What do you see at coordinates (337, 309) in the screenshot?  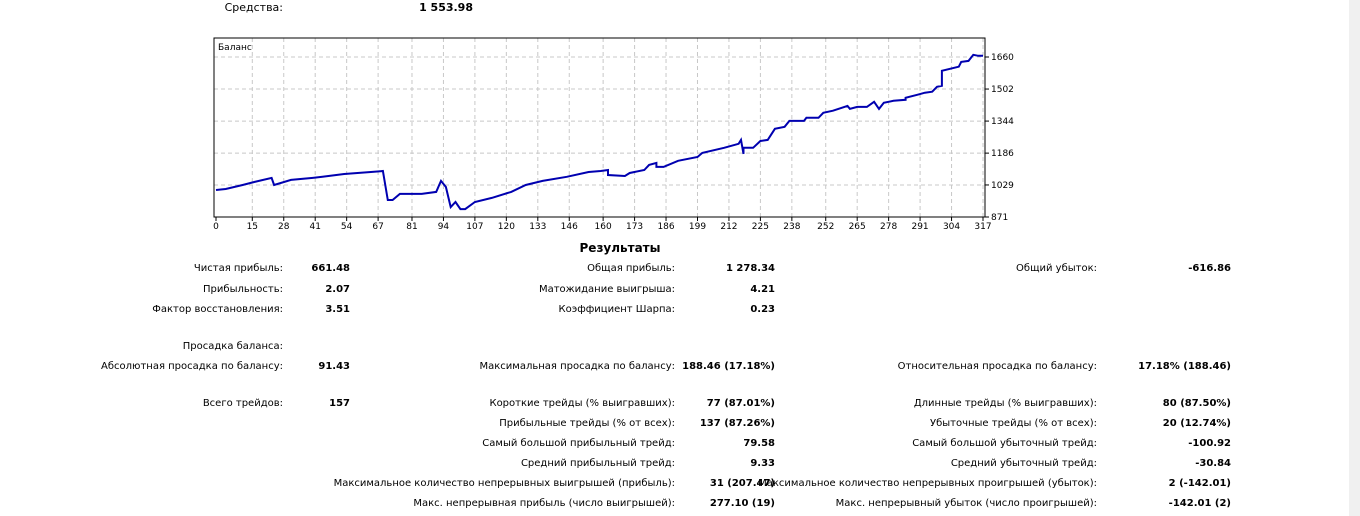 I see `stat-value: 3.51` at bounding box center [337, 309].